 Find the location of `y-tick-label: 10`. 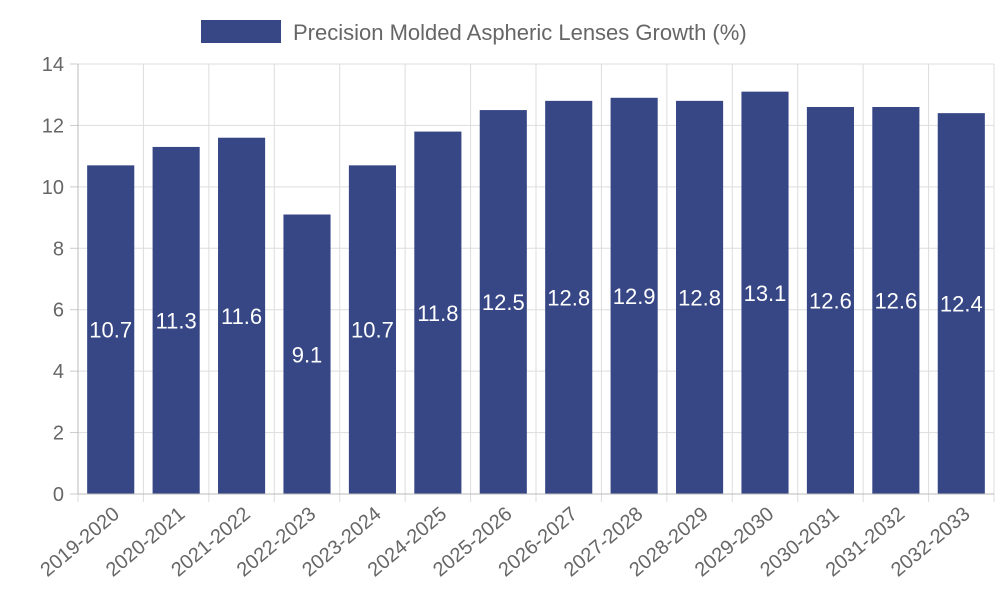

y-tick-label: 10 is located at coordinates (53, 188).